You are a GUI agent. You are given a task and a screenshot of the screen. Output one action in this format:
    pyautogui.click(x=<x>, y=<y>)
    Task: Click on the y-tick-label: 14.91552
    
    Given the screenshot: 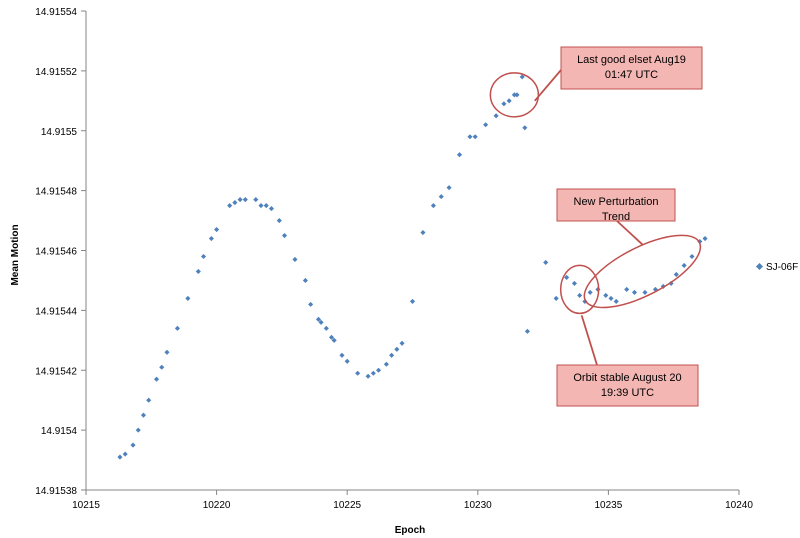 What is the action you would take?
    pyautogui.click(x=56, y=72)
    